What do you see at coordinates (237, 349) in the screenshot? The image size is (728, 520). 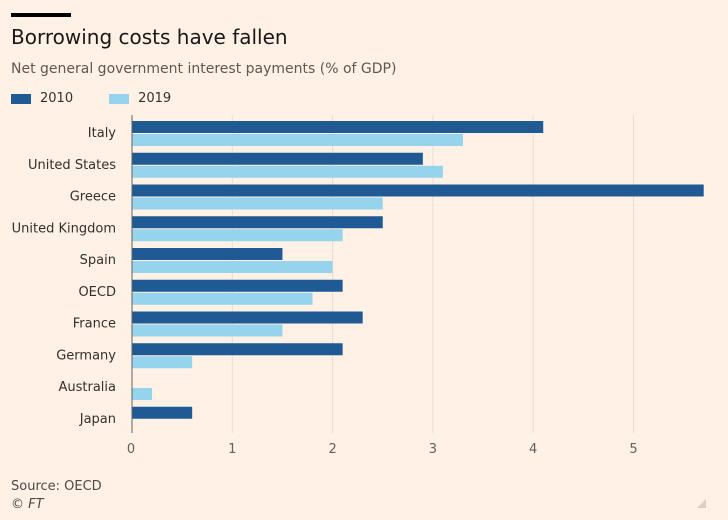 I see `bar-germany-2010` at bounding box center [237, 349].